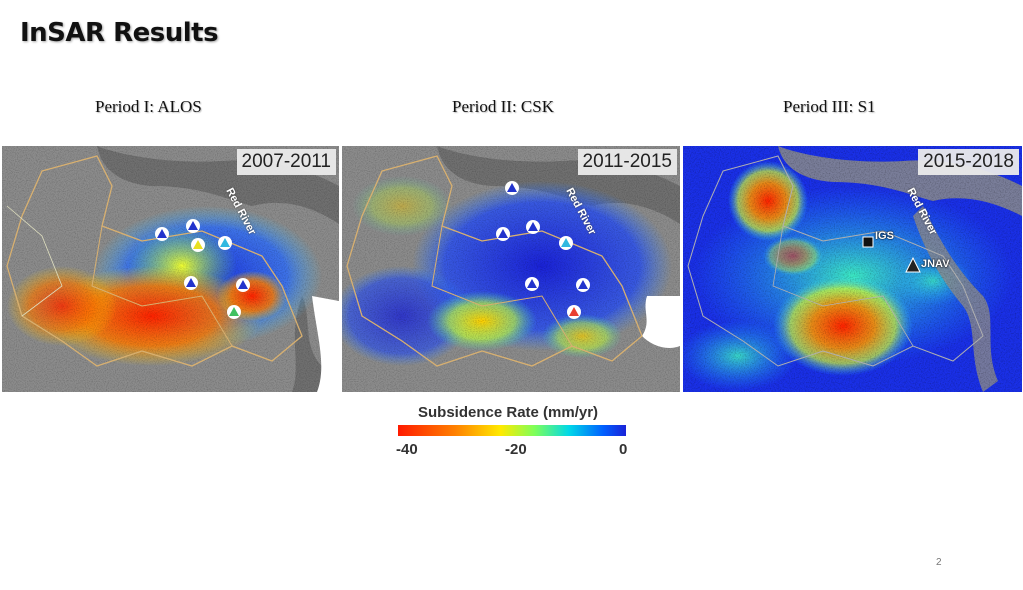  I want to click on page-number: 2, so click(939, 562).